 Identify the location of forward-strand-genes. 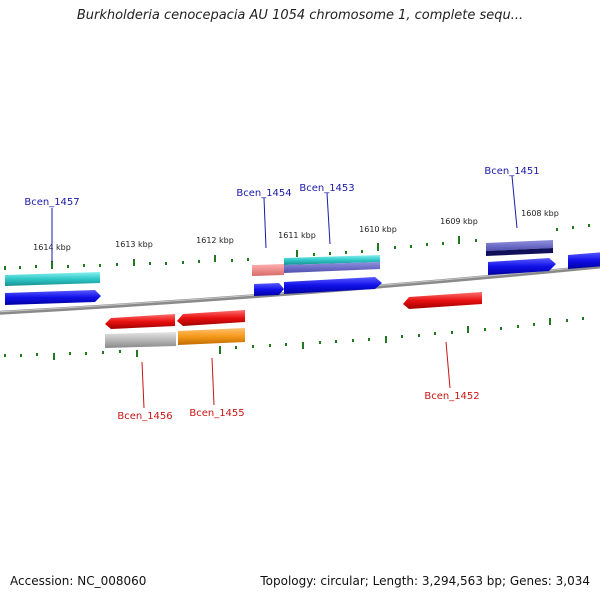
(302, 272).